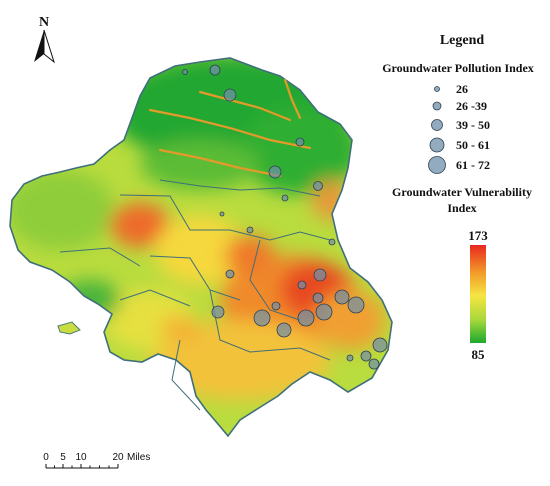  I want to click on offshore-island, so click(69, 328).